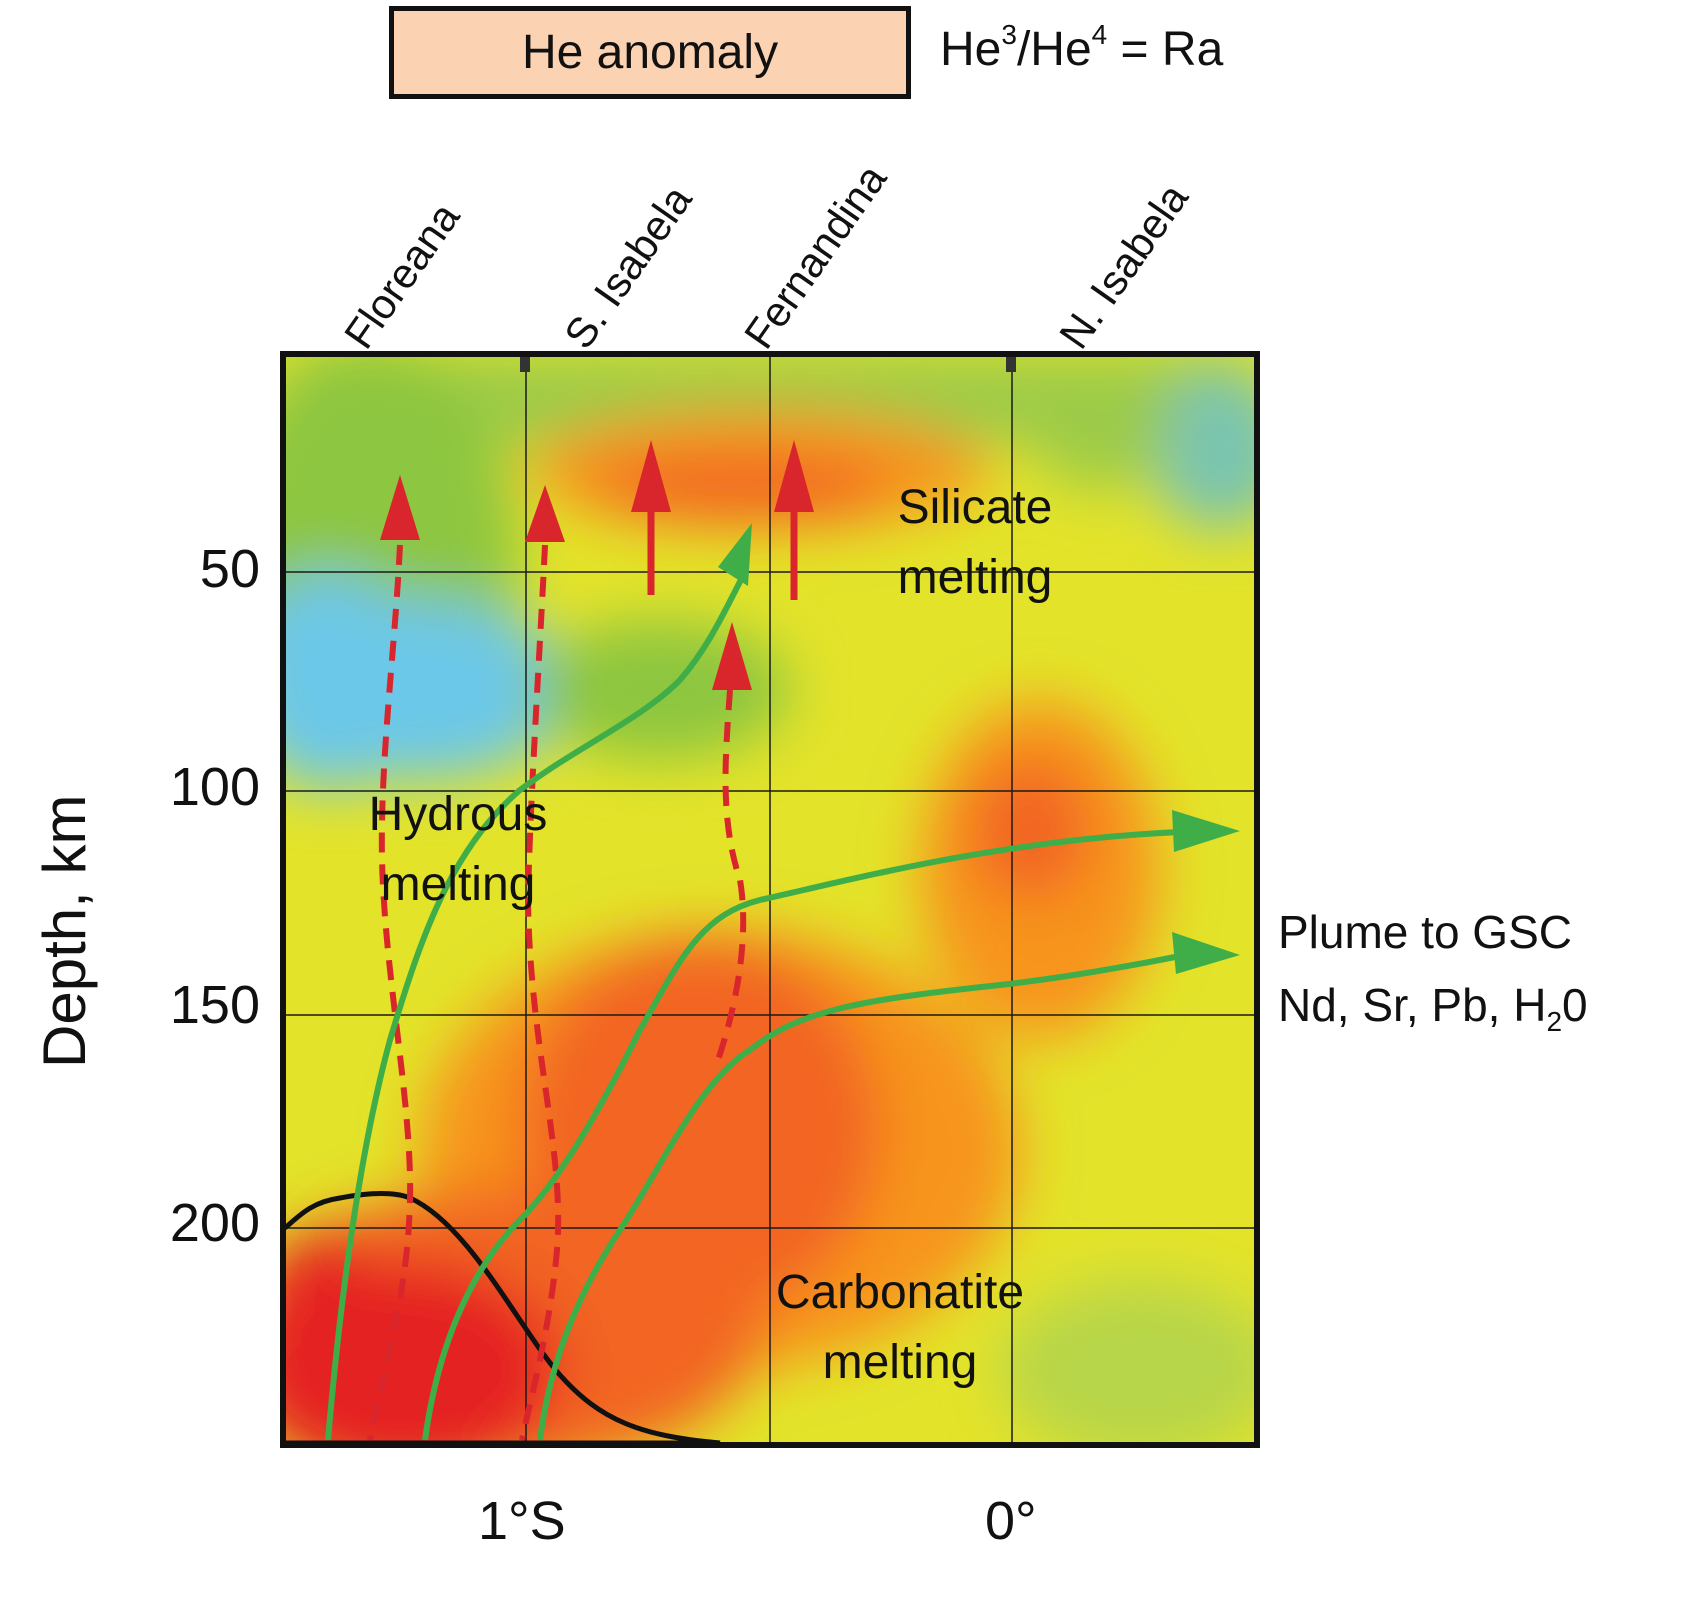 The image size is (1683, 1620). I want to click on melt-arrowheads, so click(566, 582).